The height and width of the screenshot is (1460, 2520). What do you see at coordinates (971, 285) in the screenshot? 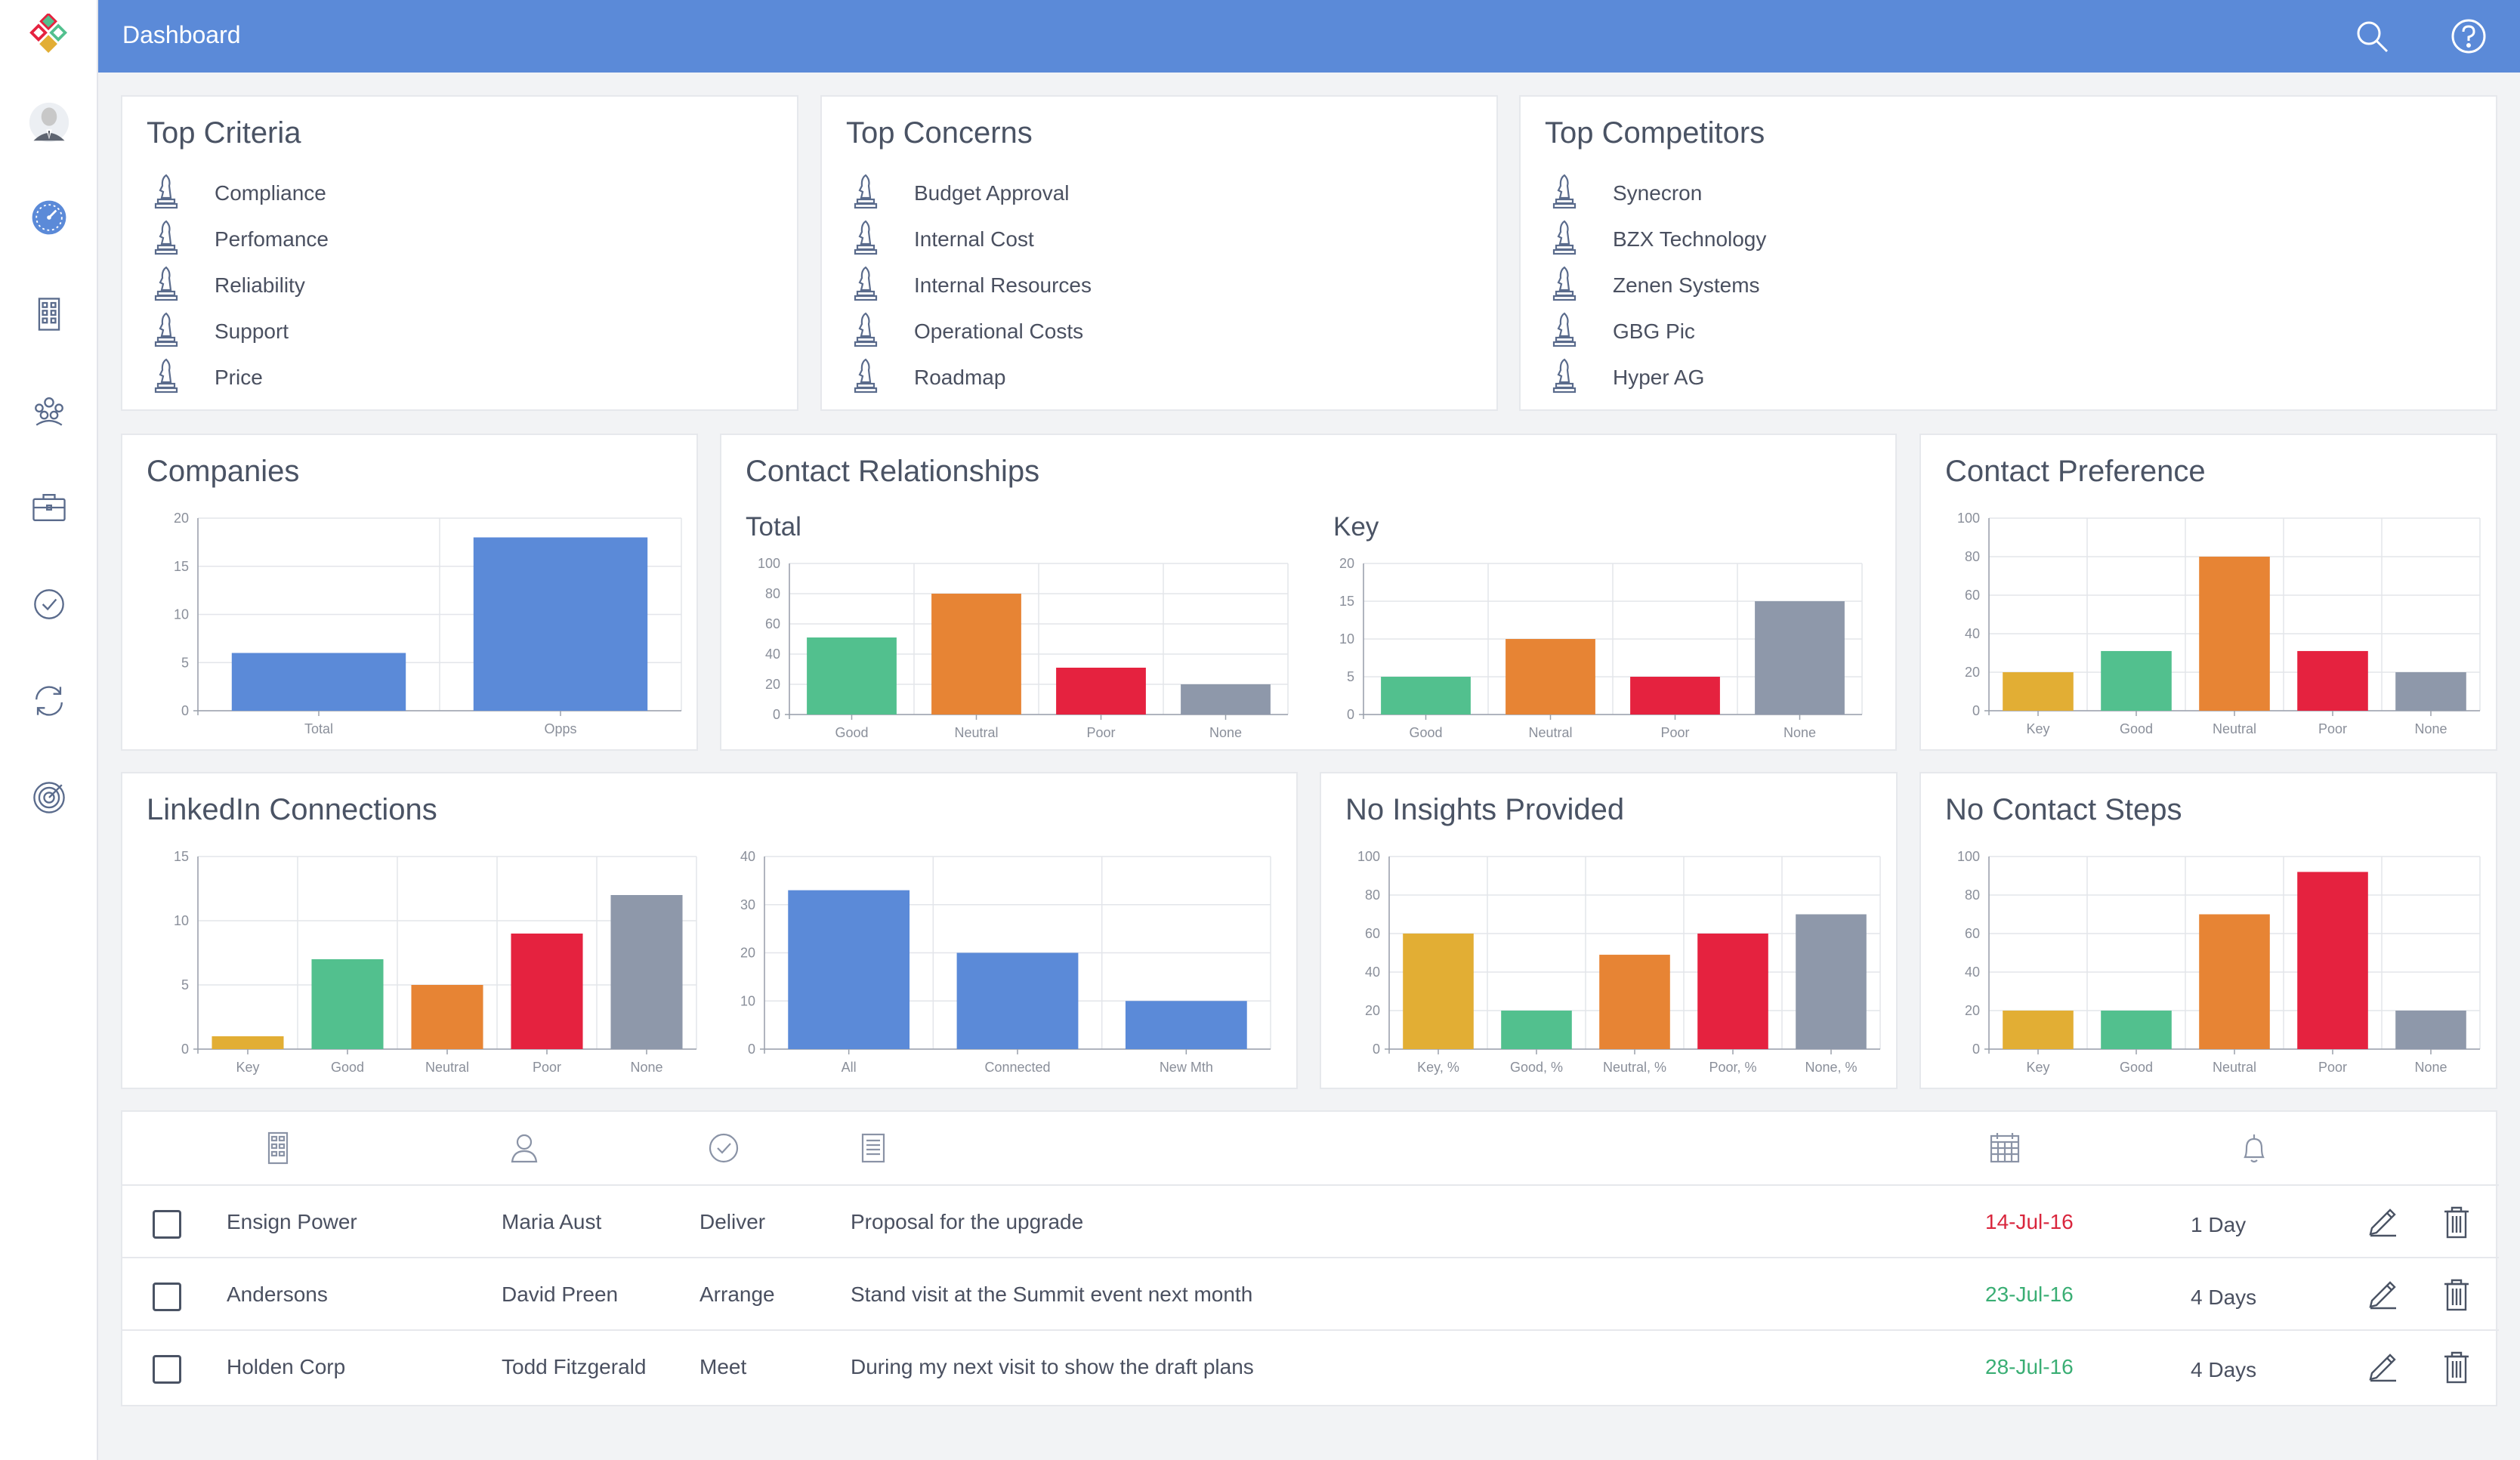
I see `list-item: Internal Resources` at bounding box center [971, 285].